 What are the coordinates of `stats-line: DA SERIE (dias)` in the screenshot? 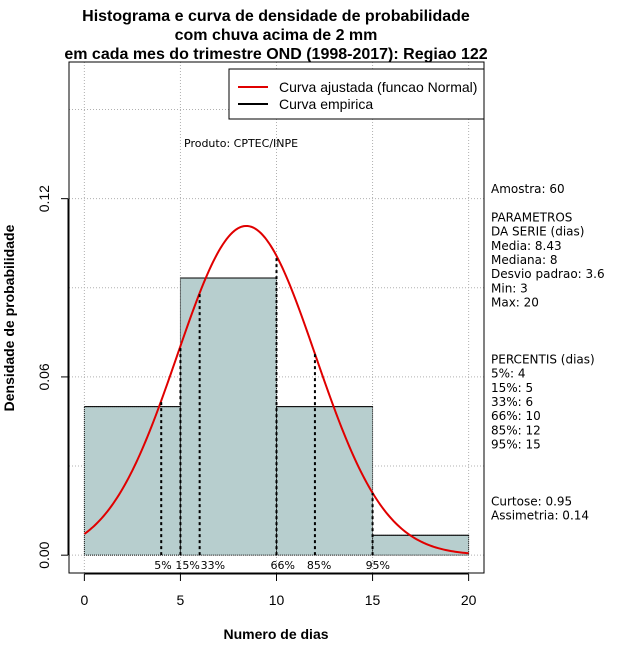 It's located at (537, 232).